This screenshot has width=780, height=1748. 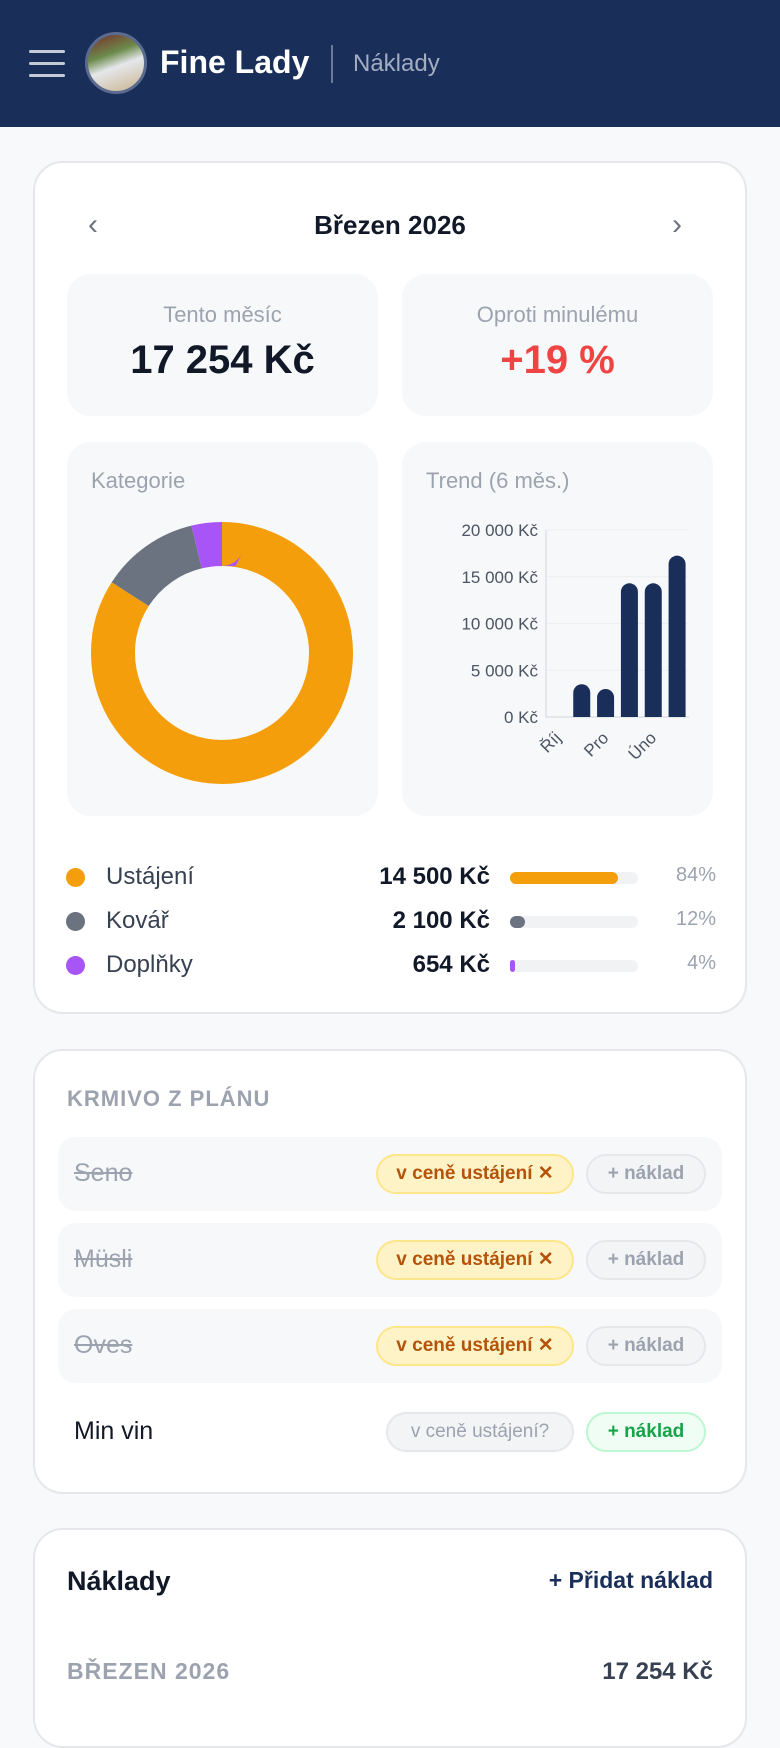 I want to click on y-tick-label: 10 000 Kč, so click(x=499, y=624).